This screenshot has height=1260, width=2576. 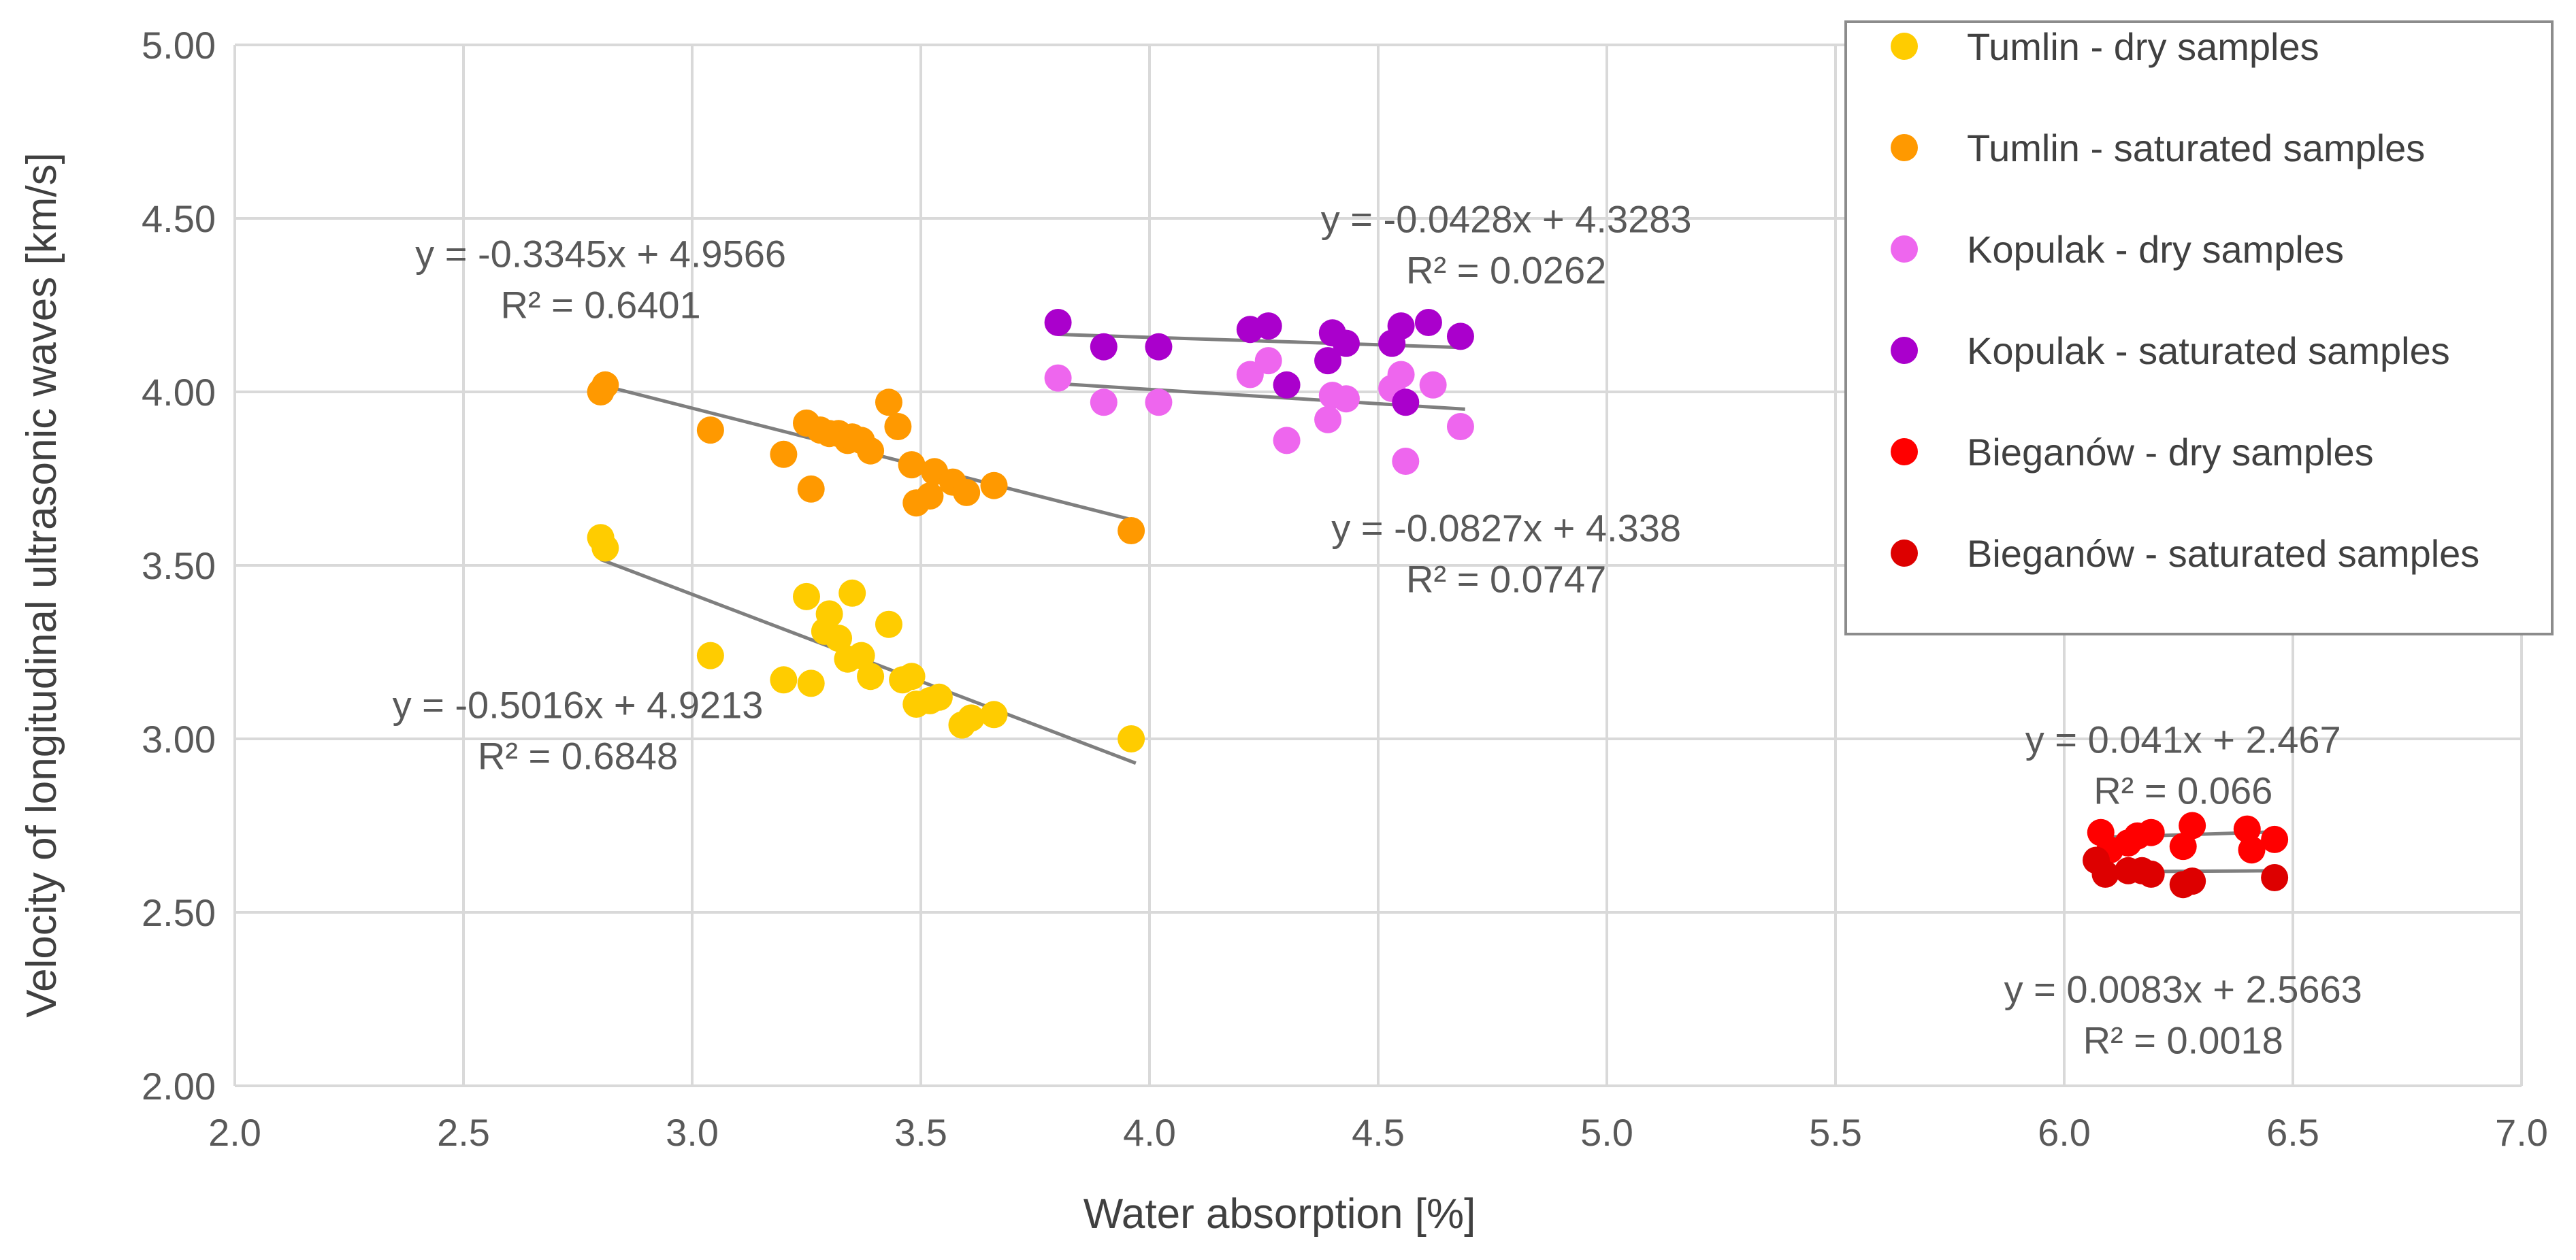 What do you see at coordinates (578, 755) in the screenshot?
I see `trendline-r2: R² = 0.6848` at bounding box center [578, 755].